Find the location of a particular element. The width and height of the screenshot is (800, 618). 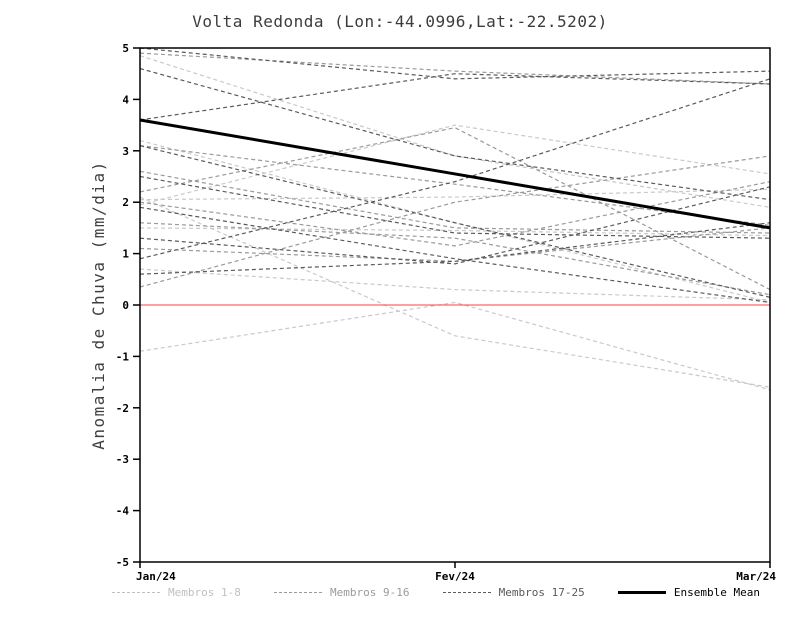

y-tick-label: -3 is located at coordinates (122, 459).